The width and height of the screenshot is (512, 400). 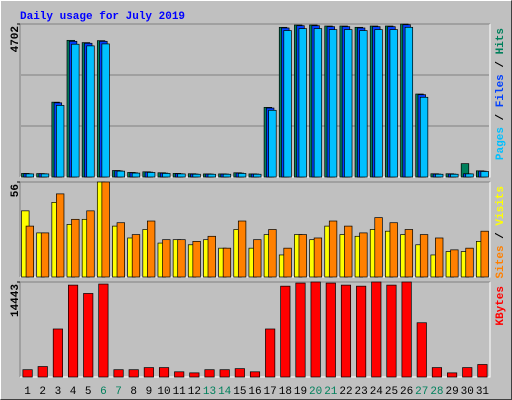 I want to click on chart-title: Daily usage for July 2019, so click(x=102, y=17).